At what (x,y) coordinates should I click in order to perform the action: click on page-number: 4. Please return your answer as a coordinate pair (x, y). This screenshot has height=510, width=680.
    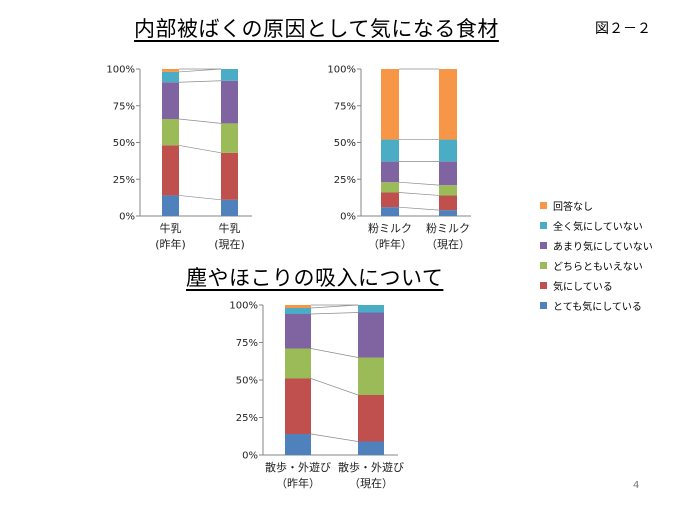
    Looking at the image, I should click on (636, 485).